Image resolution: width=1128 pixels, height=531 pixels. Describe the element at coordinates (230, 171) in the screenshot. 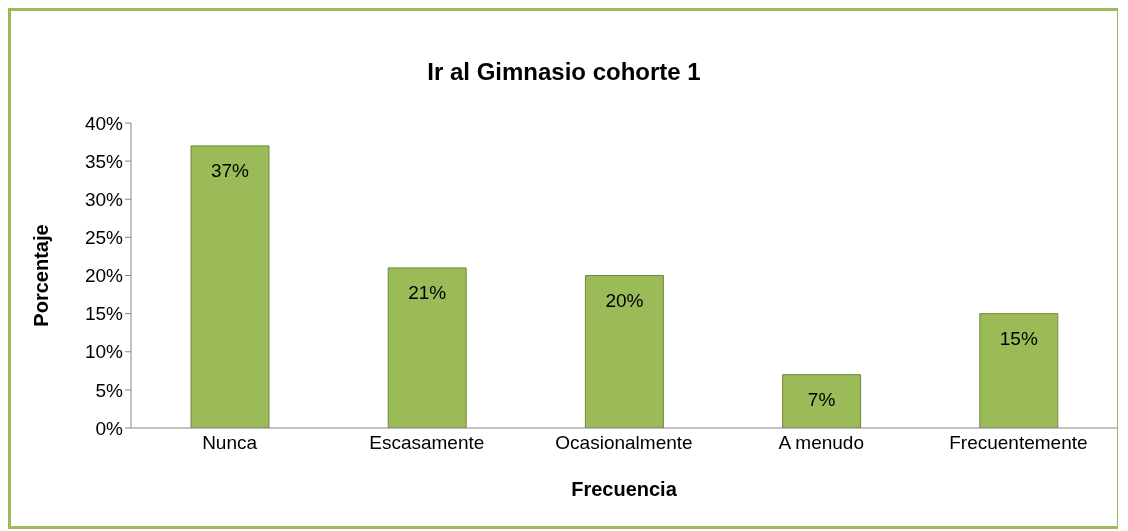

I see `data-label: 37%` at that location.